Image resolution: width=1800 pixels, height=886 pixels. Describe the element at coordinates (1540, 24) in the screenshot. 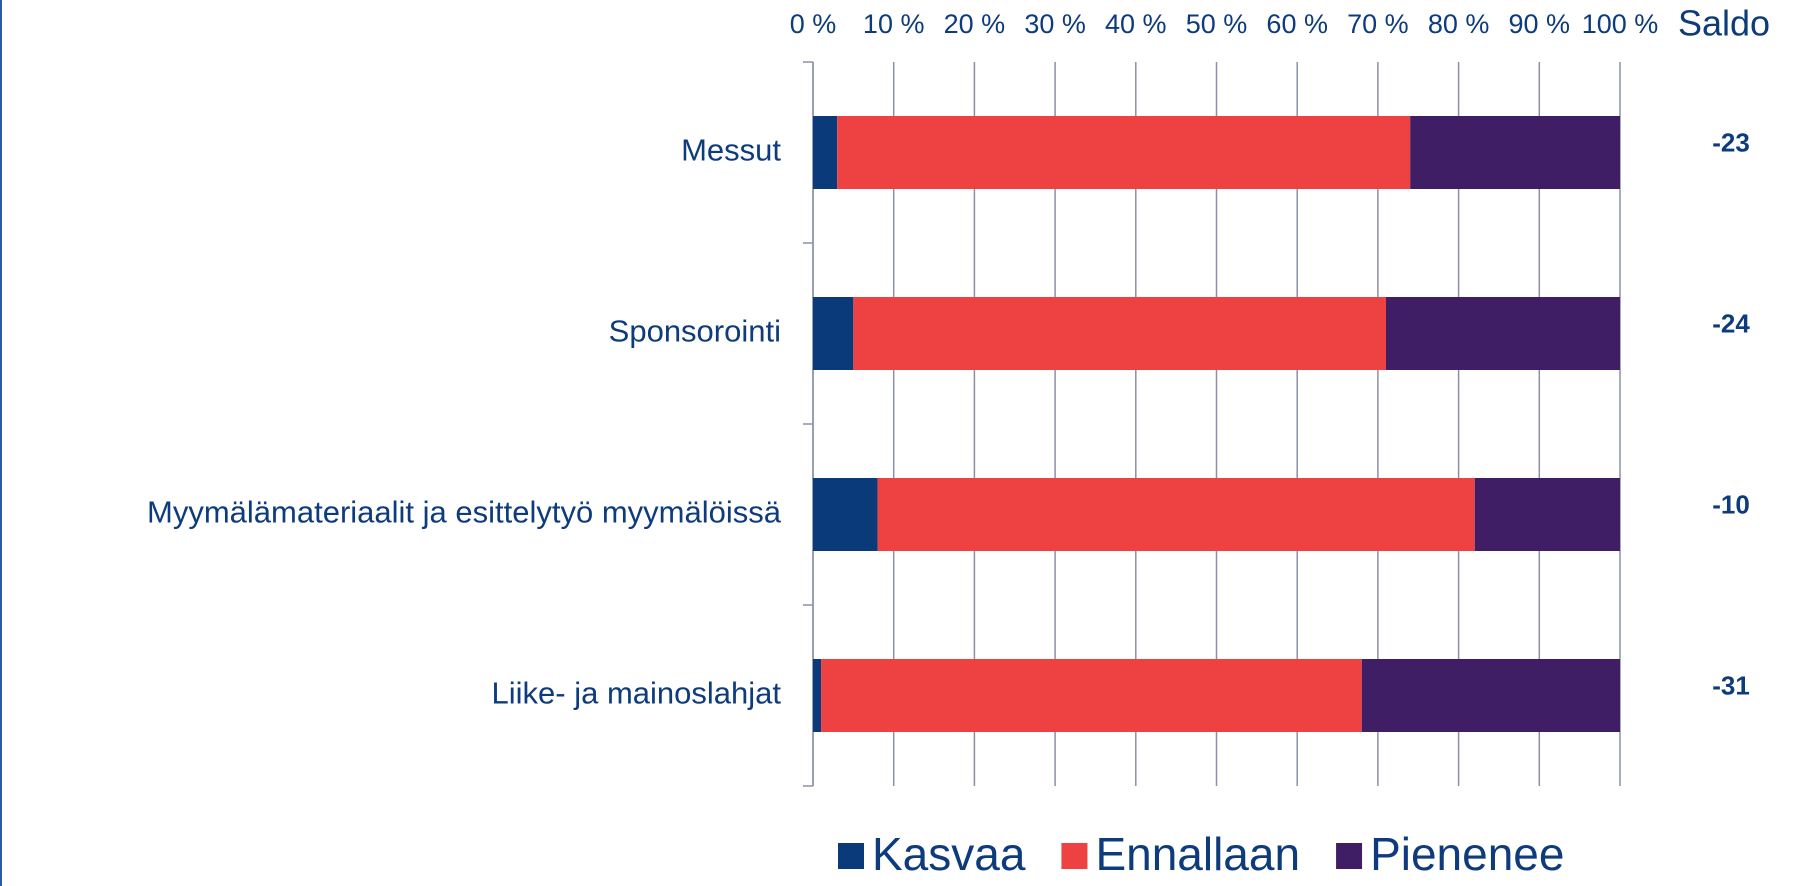

I see `x-tick-label: 90 %` at that location.